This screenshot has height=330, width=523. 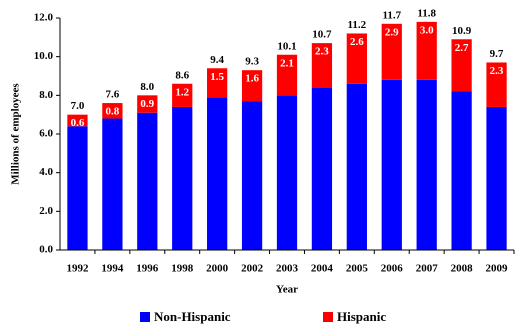 What do you see at coordinates (497, 269) in the screenshot?
I see `x-tick-label: 2009` at bounding box center [497, 269].